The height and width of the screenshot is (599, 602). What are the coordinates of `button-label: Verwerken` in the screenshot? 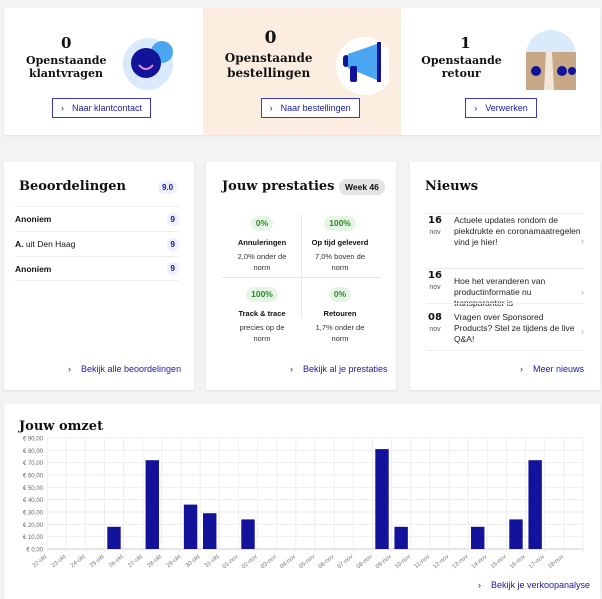 It's located at (506, 108).